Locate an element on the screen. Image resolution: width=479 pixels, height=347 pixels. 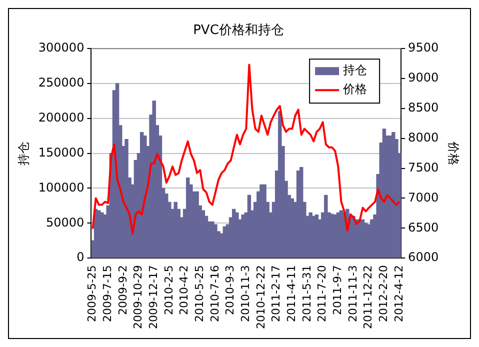
y2-tick-label: 7000 is located at coordinates (423, 197).